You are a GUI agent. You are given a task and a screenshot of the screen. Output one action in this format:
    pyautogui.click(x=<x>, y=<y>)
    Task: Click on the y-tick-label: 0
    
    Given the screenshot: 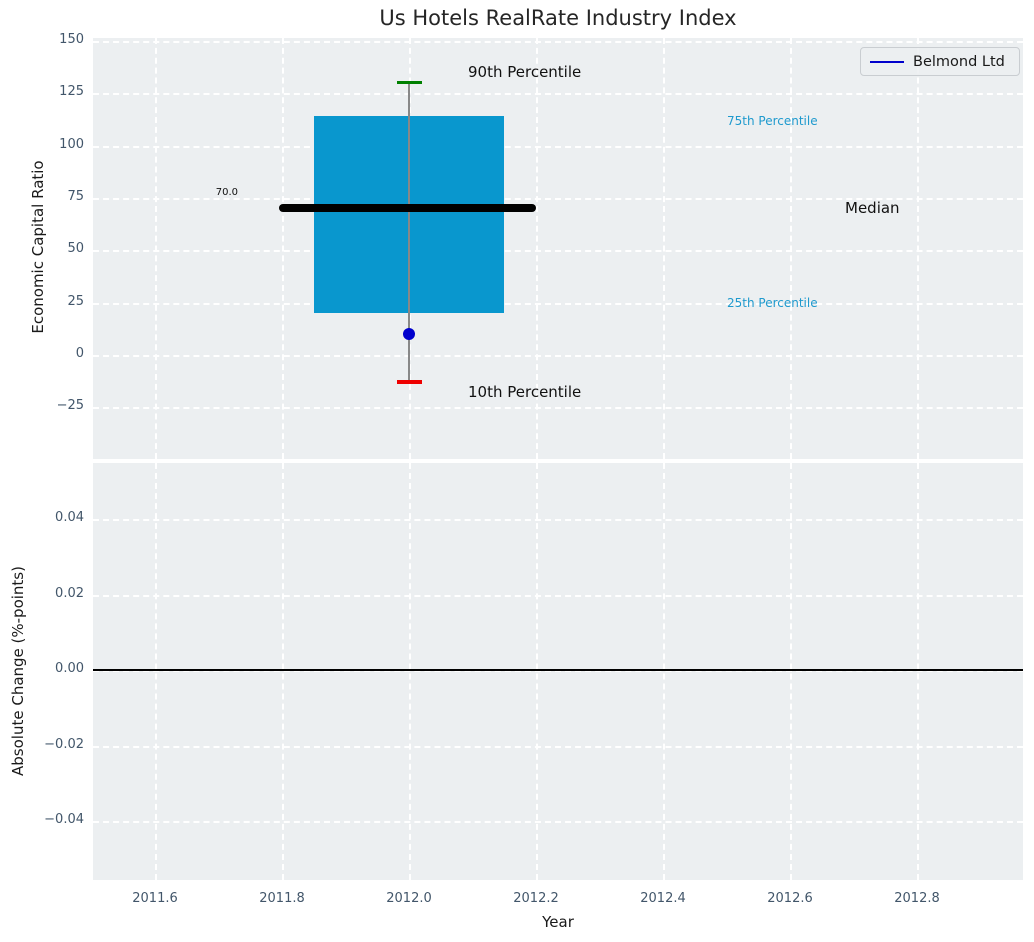 What is the action you would take?
    pyautogui.click(x=79, y=353)
    